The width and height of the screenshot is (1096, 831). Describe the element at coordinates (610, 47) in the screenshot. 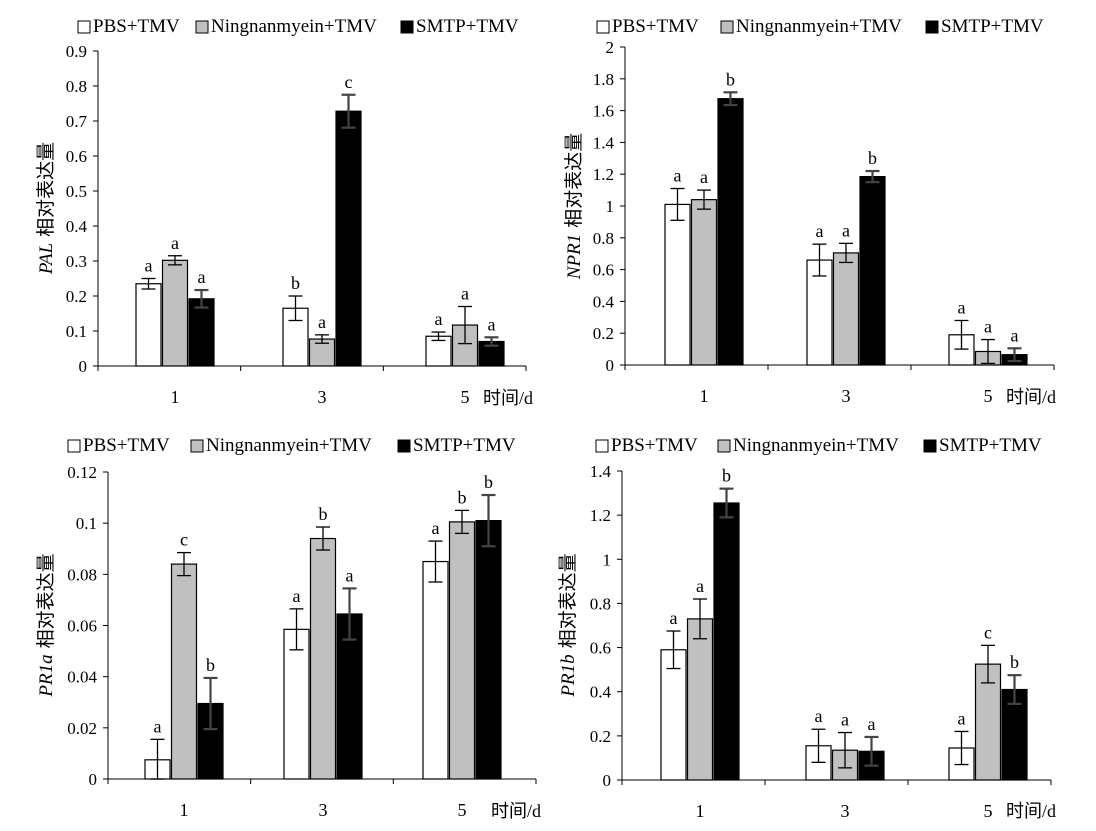

I see `y-tick-label: 2` at that location.